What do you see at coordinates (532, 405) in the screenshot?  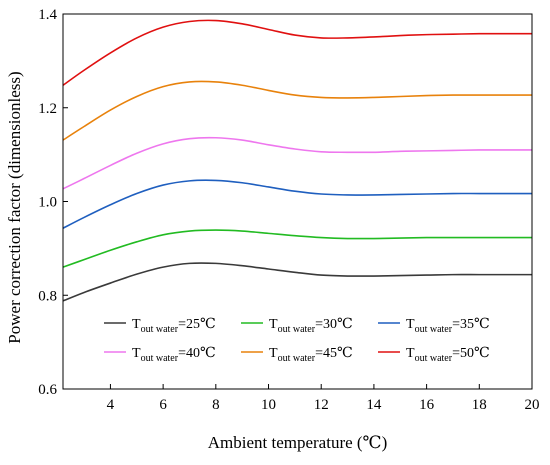 I see `x-tick-label: 20` at bounding box center [532, 405].